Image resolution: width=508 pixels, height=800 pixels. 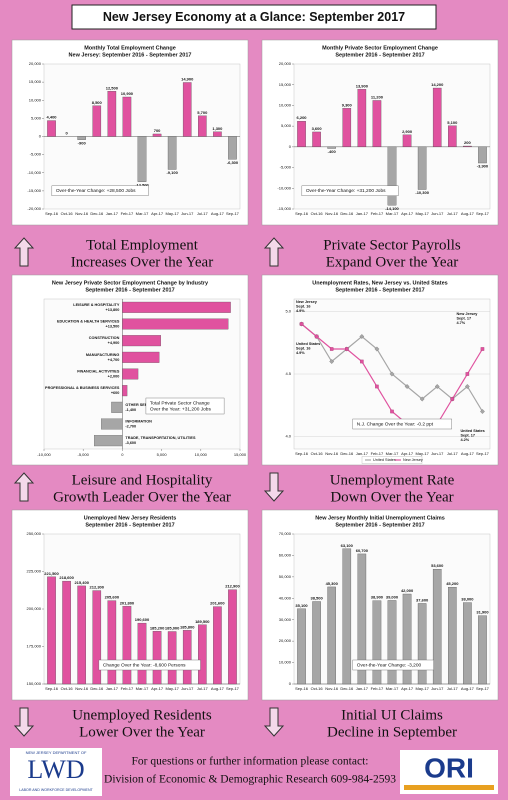 What do you see at coordinates (202, 112) in the screenshot?
I see `value-label: 5,700` at bounding box center [202, 112].